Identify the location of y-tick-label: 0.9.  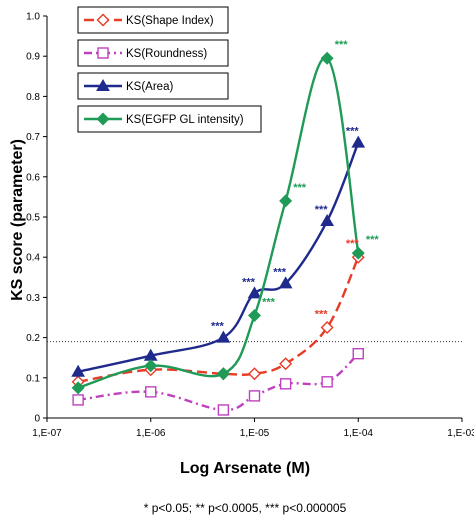
(33, 57).